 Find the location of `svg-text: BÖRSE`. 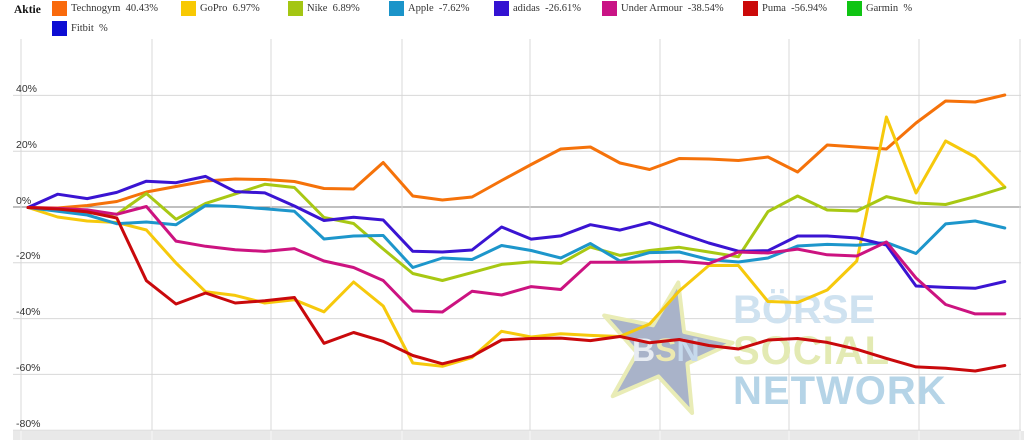

svg-text: BÖRSE is located at coordinates (804, 309).